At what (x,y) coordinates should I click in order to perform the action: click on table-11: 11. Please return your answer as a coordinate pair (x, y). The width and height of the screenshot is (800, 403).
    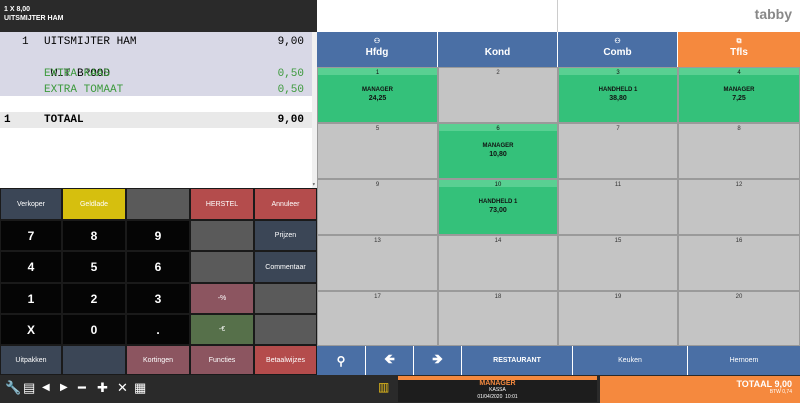
    Looking at the image, I should click on (618, 207).